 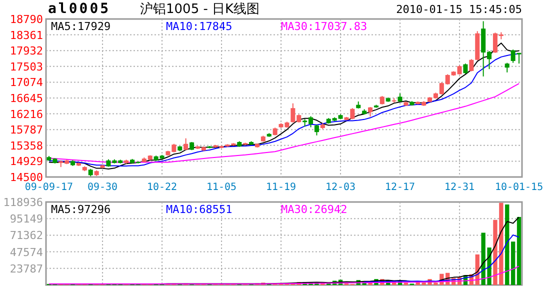 What do you see at coordinates (26, 114) in the screenshot?
I see `y-tick-label: 16216` at bounding box center [26, 114].